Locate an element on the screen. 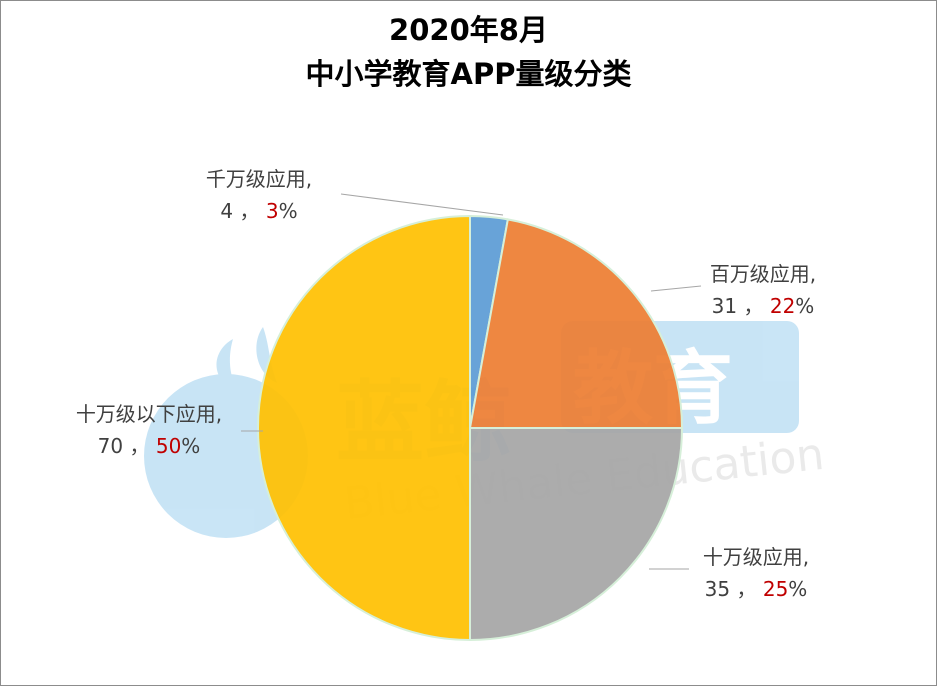 This screenshot has height=686, width=937. slice-value-label: 31 ， 22% is located at coordinates (763, 306).